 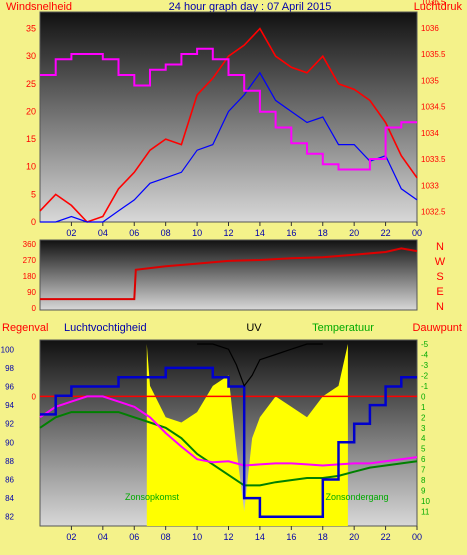 I want to click on sunset-label: Zonsondergang, so click(x=356, y=497).